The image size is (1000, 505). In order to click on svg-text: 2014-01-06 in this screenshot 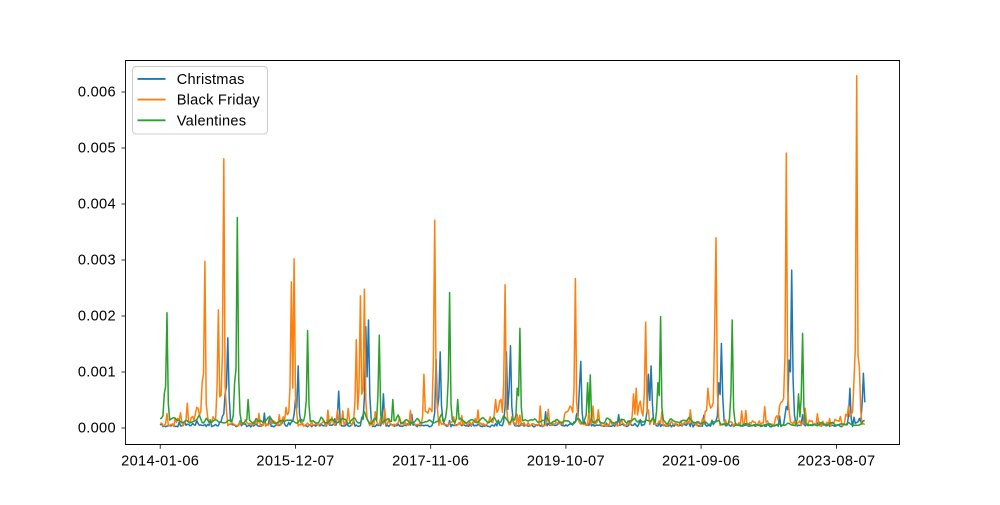, I will do `click(160, 462)`.